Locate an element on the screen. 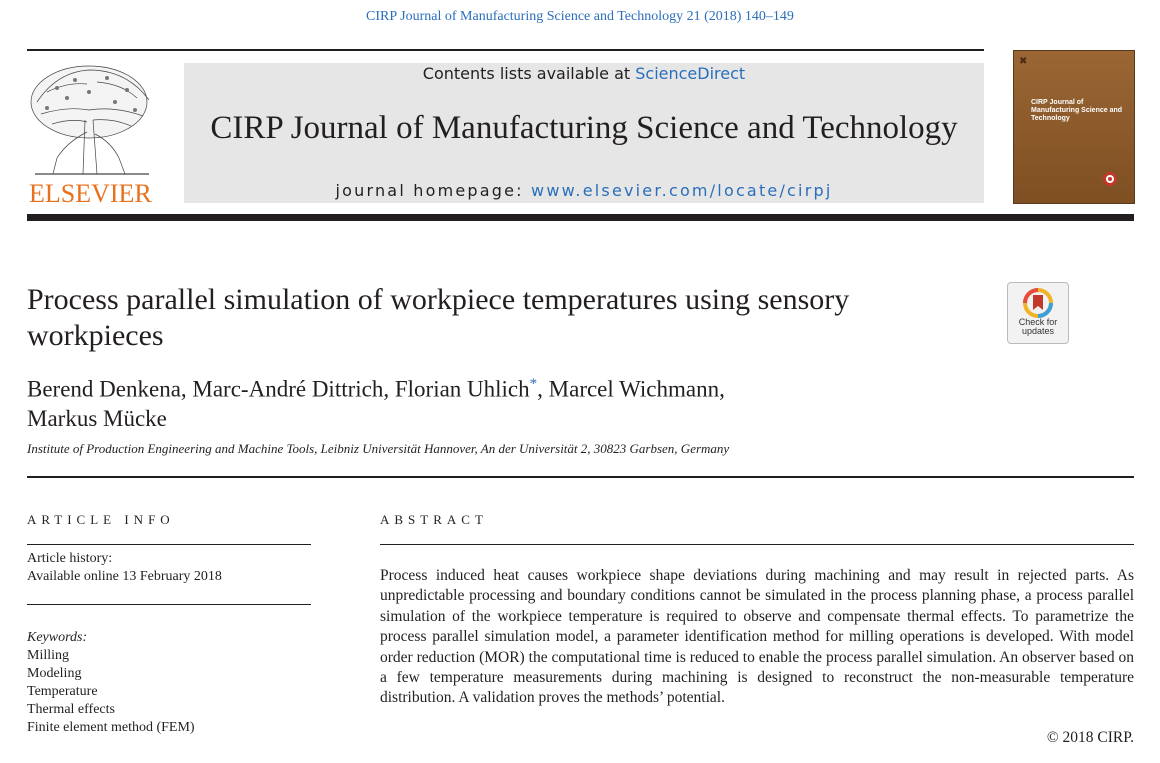 The image size is (1160, 763). elsevier-logo: ELSEVIER is located at coordinates (92, 135).